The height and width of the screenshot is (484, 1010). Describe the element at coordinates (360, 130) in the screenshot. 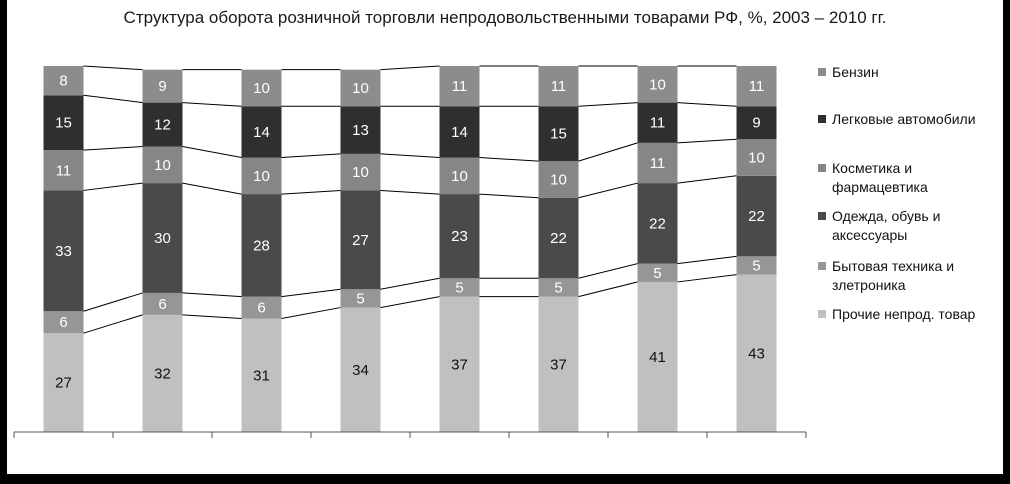

I see `data-label: 13` at that location.